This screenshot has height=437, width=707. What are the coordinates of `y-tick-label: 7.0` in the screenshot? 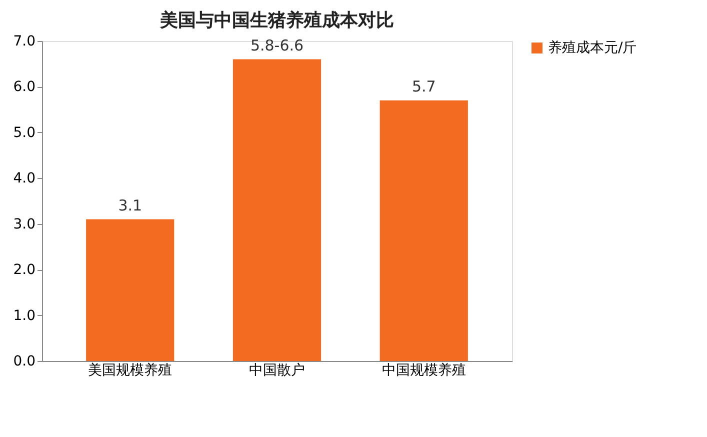 It's located at (24, 42).